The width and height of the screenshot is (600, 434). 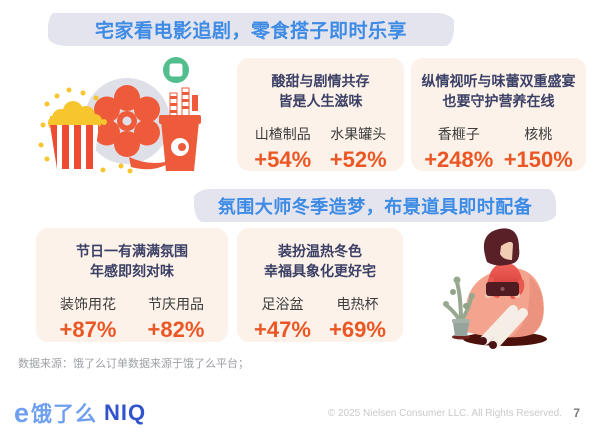 What do you see at coordinates (282, 329) in the screenshot?
I see `stat-value: +47%` at bounding box center [282, 329].